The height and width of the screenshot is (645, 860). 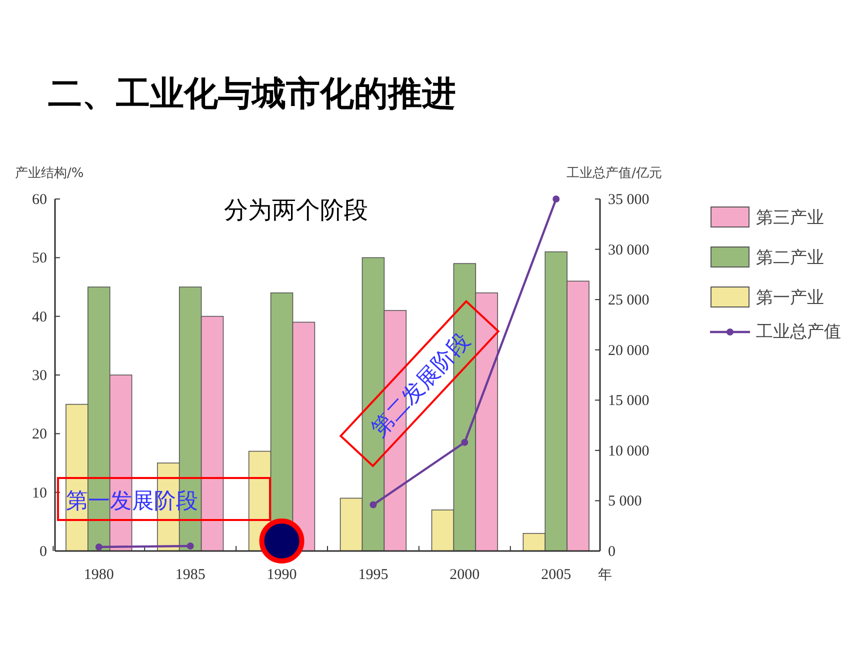 I want to click on y2-axis-title: 工业总产值/亿元, so click(x=614, y=173).